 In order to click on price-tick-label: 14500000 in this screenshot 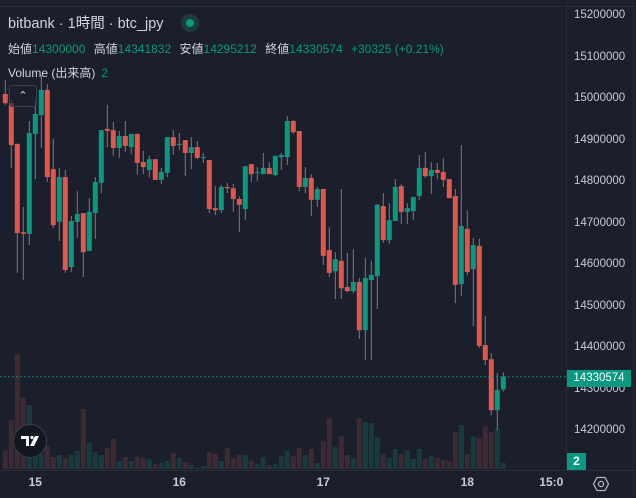, I will do `click(600, 305)`.